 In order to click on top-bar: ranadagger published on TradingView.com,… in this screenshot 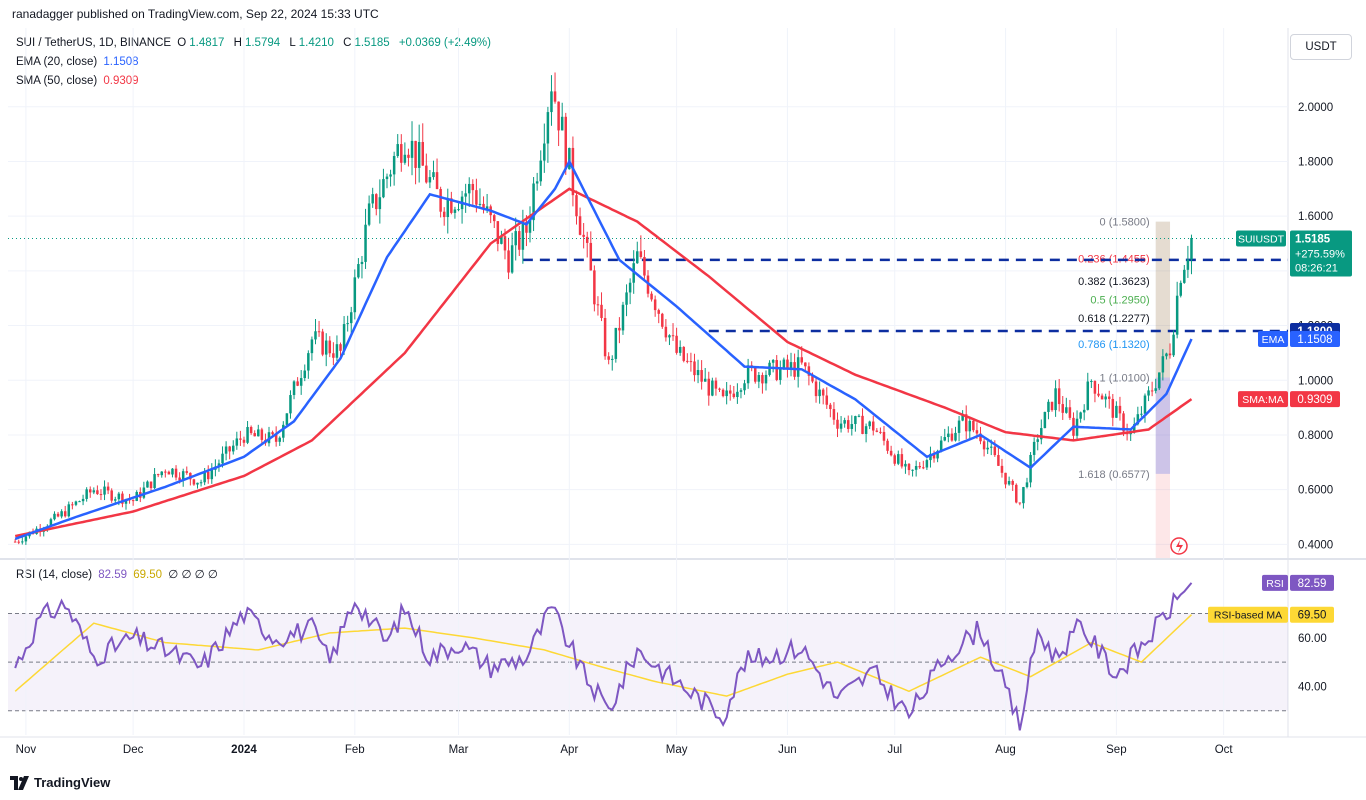, I will do `click(683, 14)`.